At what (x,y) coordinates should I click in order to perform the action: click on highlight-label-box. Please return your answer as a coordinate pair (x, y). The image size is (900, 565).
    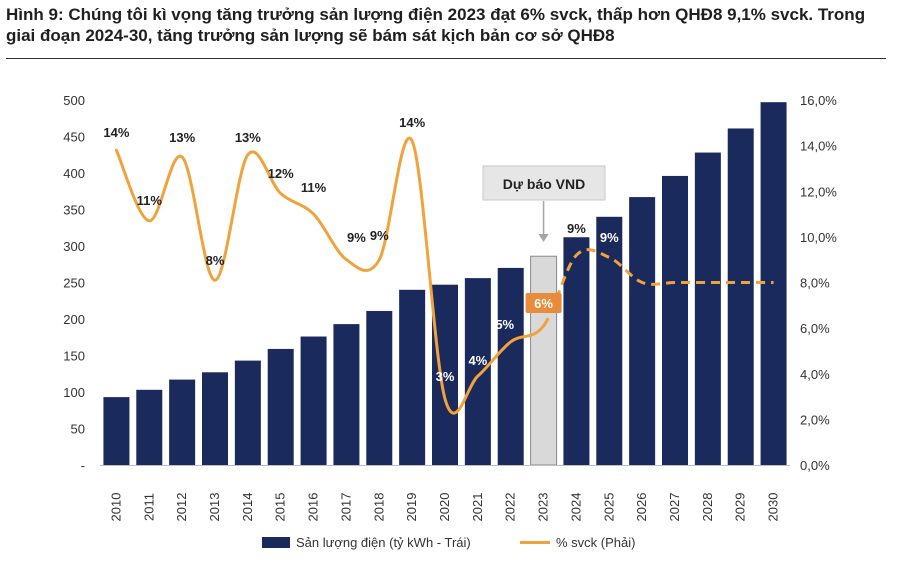
    Looking at the image, I should click on (543, 303).